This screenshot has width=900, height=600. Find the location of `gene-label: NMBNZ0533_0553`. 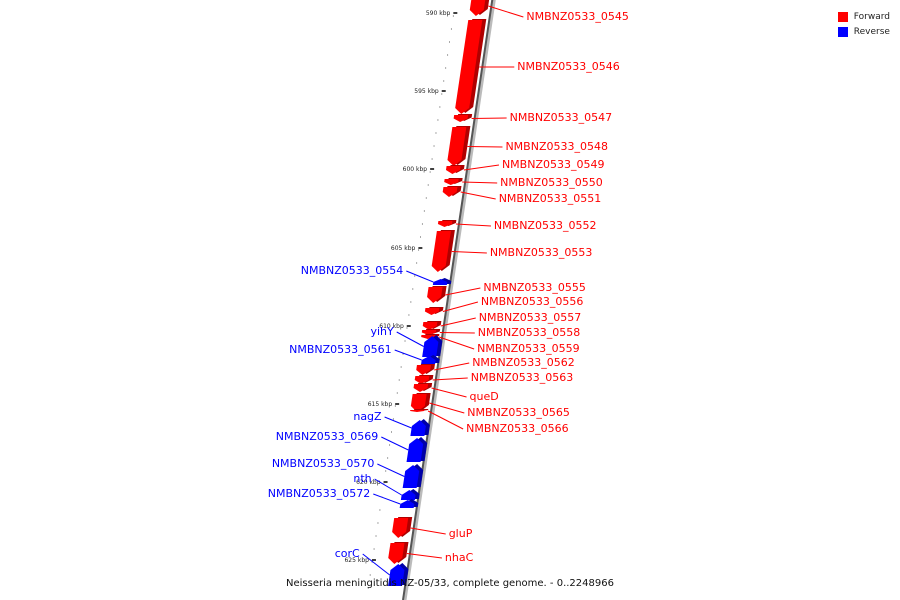

gene-label: NMBNZ0533_0553 is located at coordinates (541, 252).